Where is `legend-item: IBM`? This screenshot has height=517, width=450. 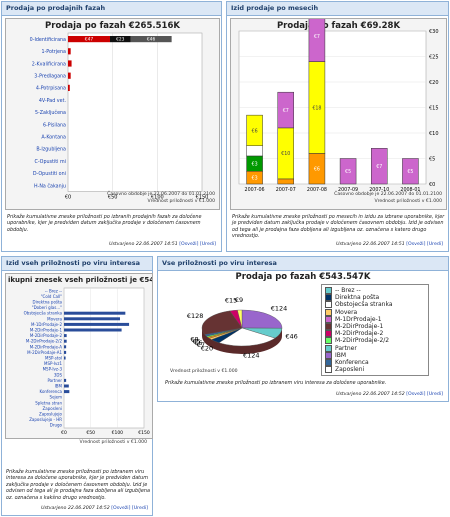 legend-item: IBM is located at coordinates (375, 355).